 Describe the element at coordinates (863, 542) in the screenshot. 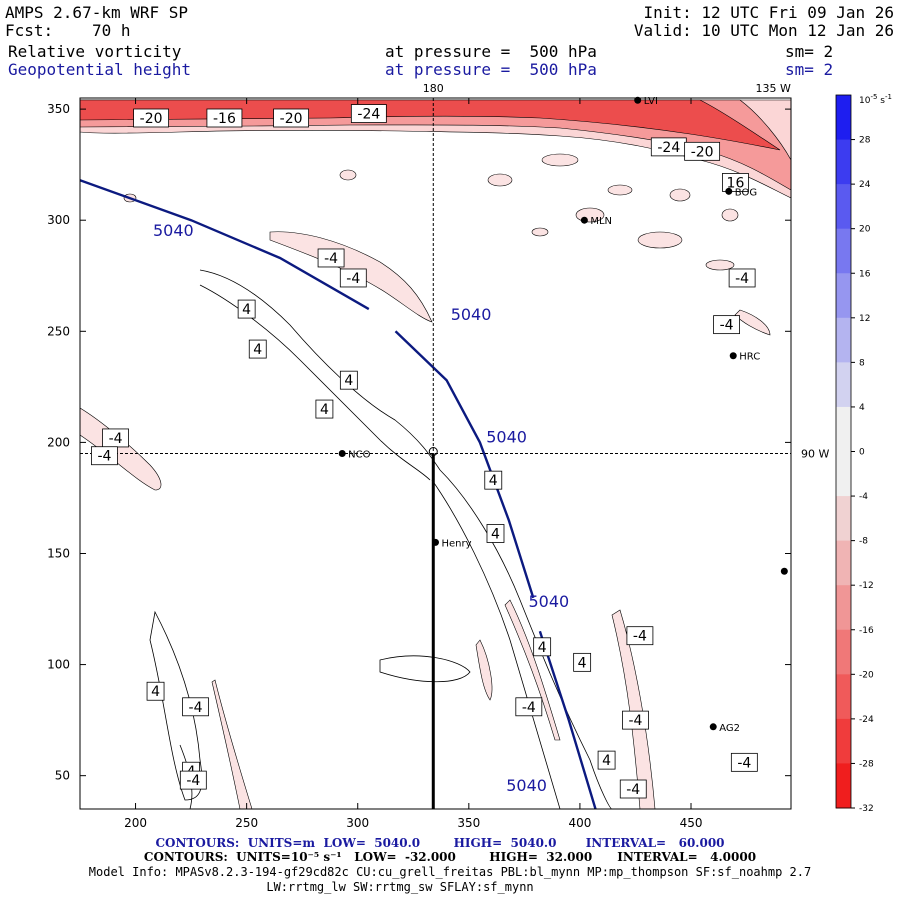

I see `colorbar-tick-label: -8` at that location.